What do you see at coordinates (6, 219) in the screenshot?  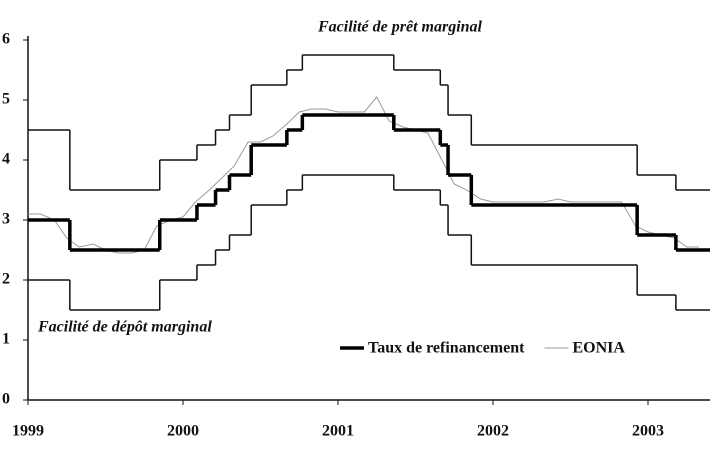 I see `y-tick-label: 3` at bounding box center [6, 219].